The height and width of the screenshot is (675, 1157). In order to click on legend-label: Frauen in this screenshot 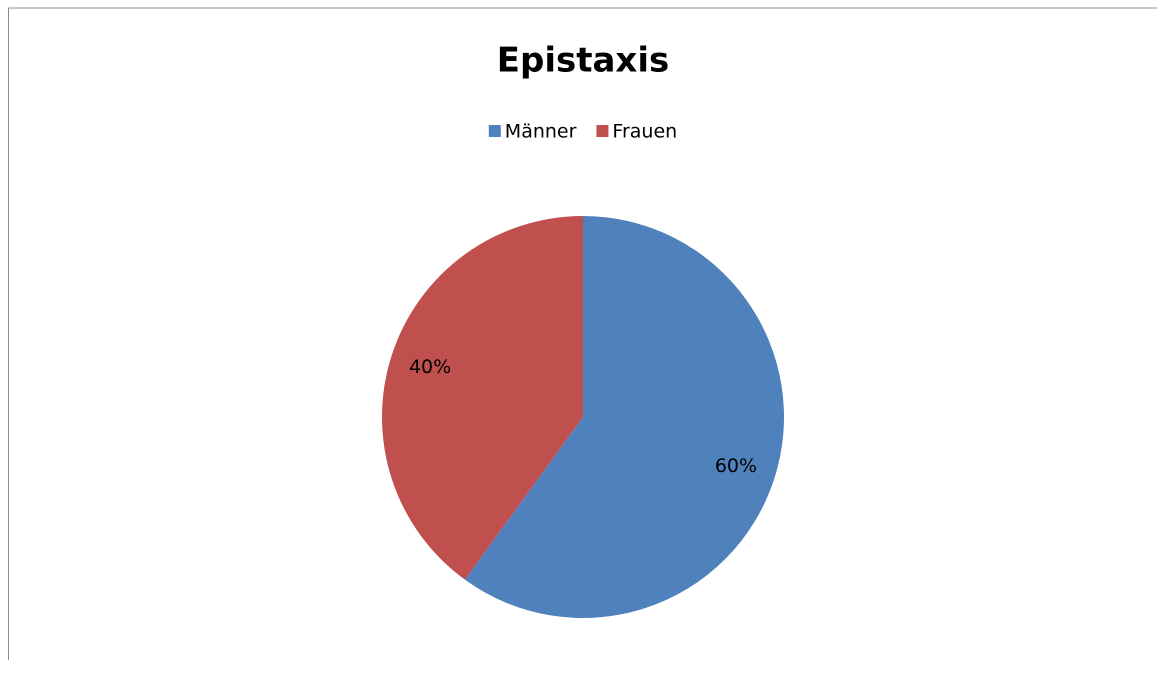, I will do `click(644, 132)`.